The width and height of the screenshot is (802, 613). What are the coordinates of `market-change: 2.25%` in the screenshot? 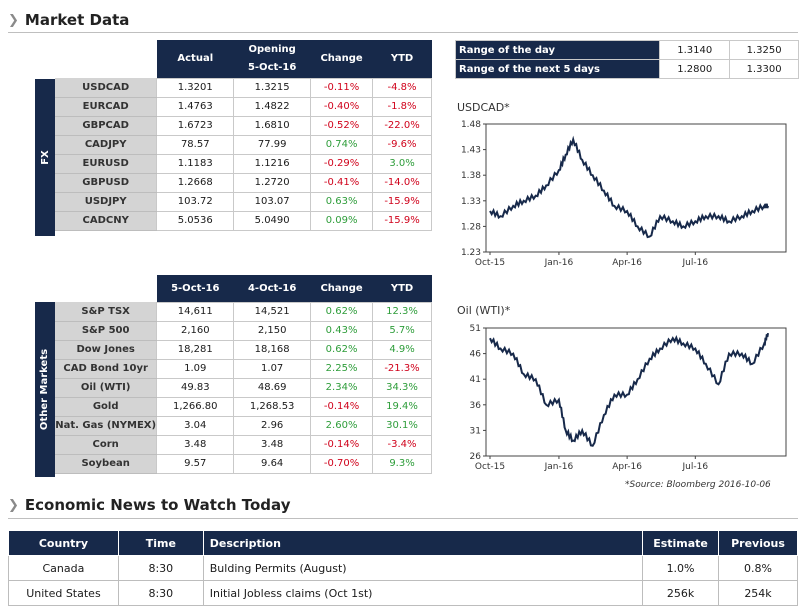 It's located at (342, 368).